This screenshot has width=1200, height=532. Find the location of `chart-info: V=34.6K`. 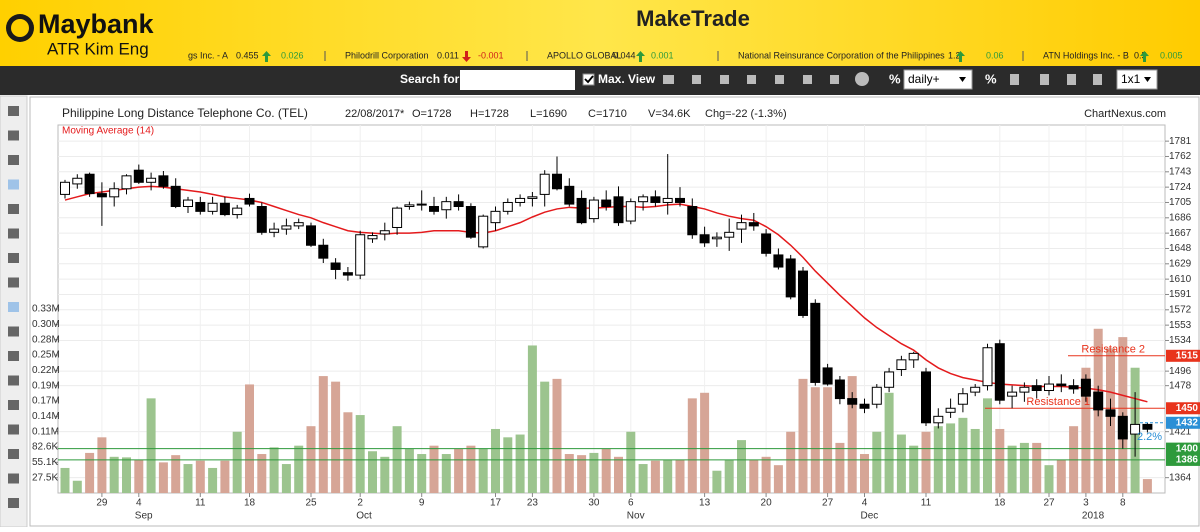

chart-info: V=34.6K is located at coordinates (669, 114).